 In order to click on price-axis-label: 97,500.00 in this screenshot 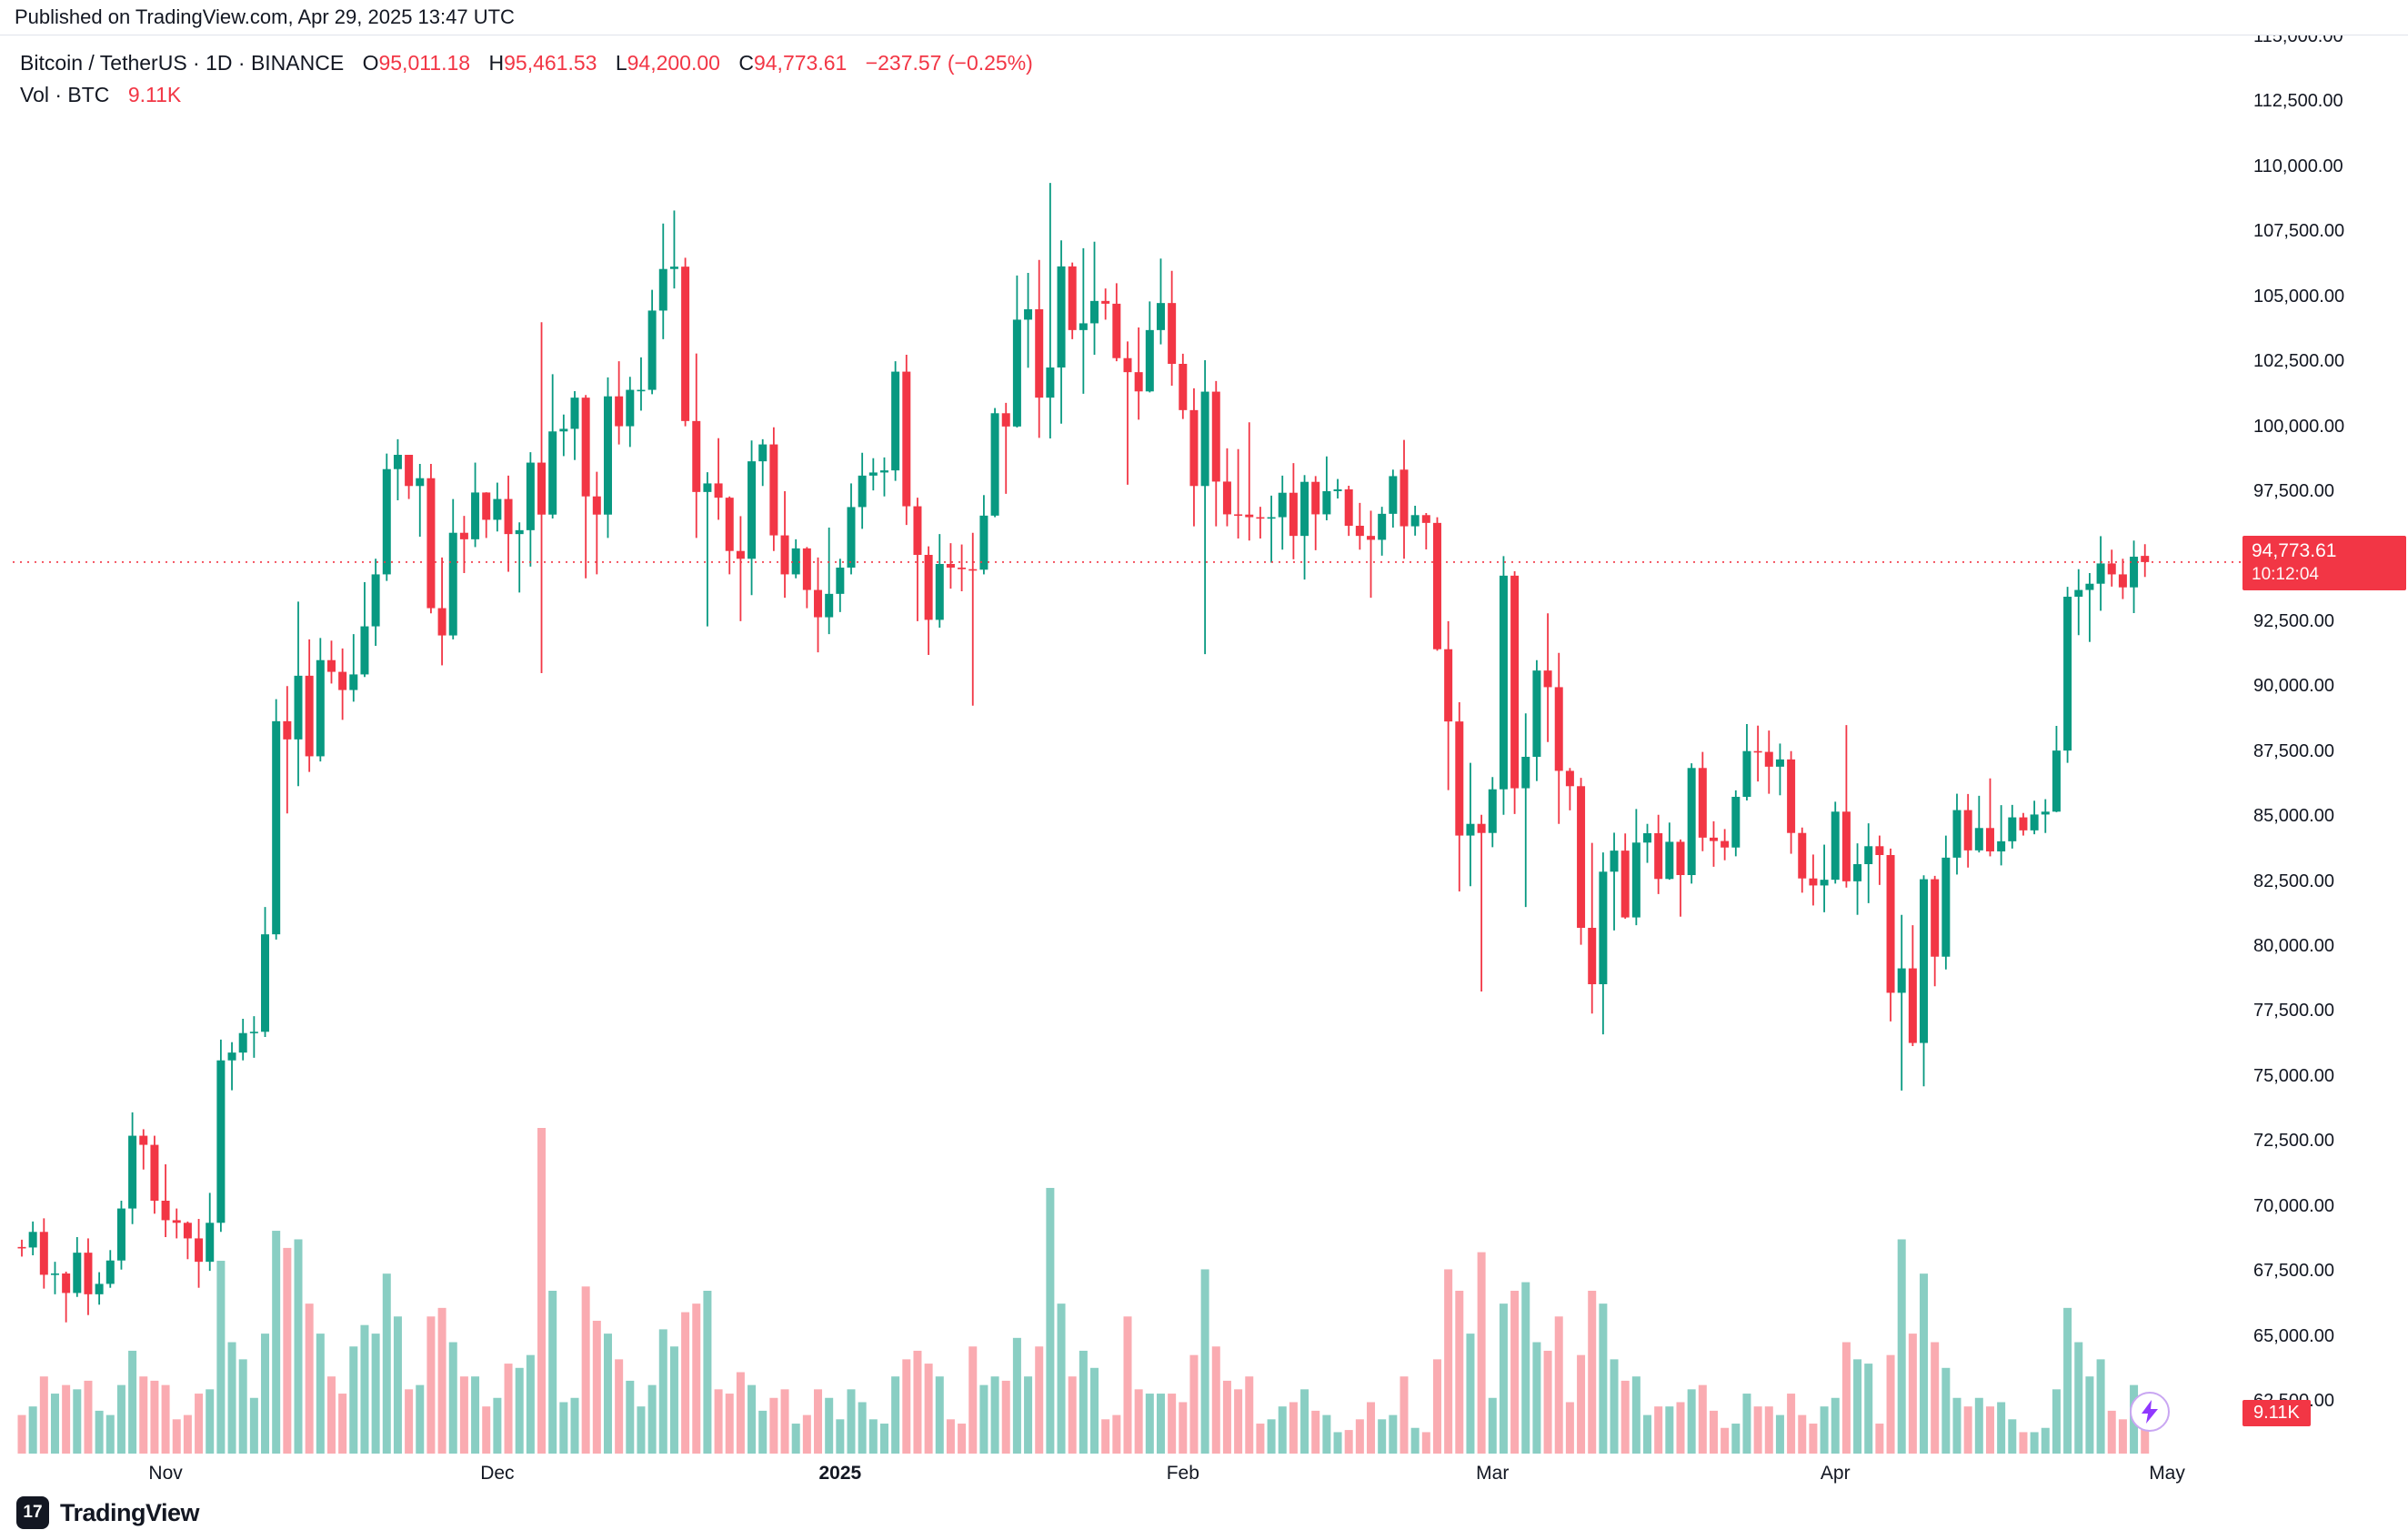, I will do `click(2293, 491)`.